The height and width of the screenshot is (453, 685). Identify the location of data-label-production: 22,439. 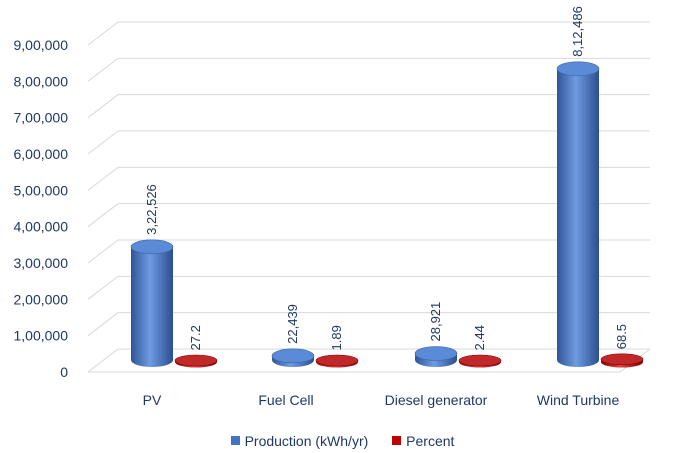
(292, 324).